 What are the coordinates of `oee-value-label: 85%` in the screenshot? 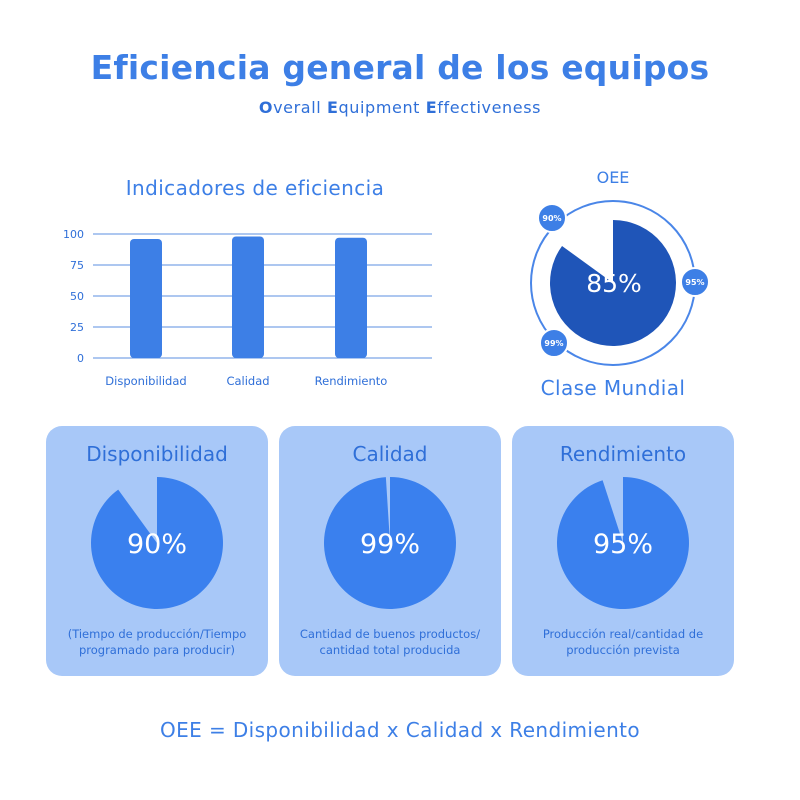 It's located at (614, 283).